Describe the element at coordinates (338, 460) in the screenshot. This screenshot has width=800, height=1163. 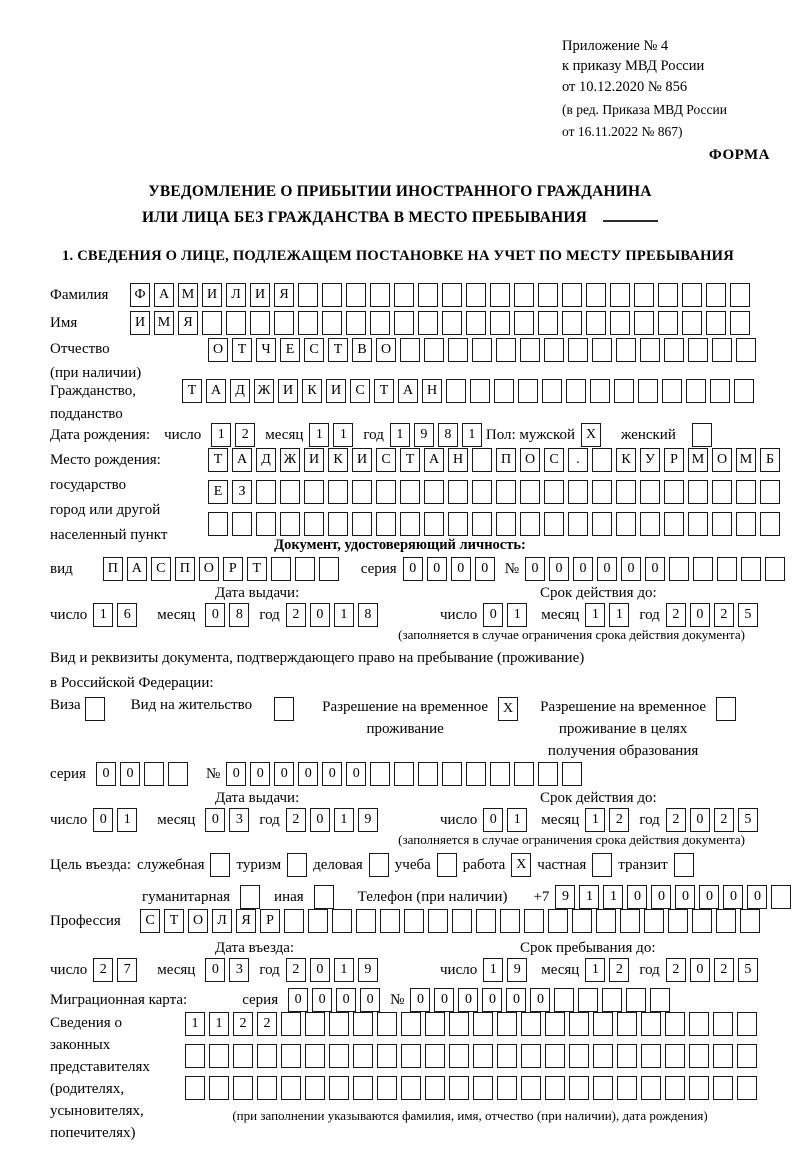
I see `char-box: К` at that location.